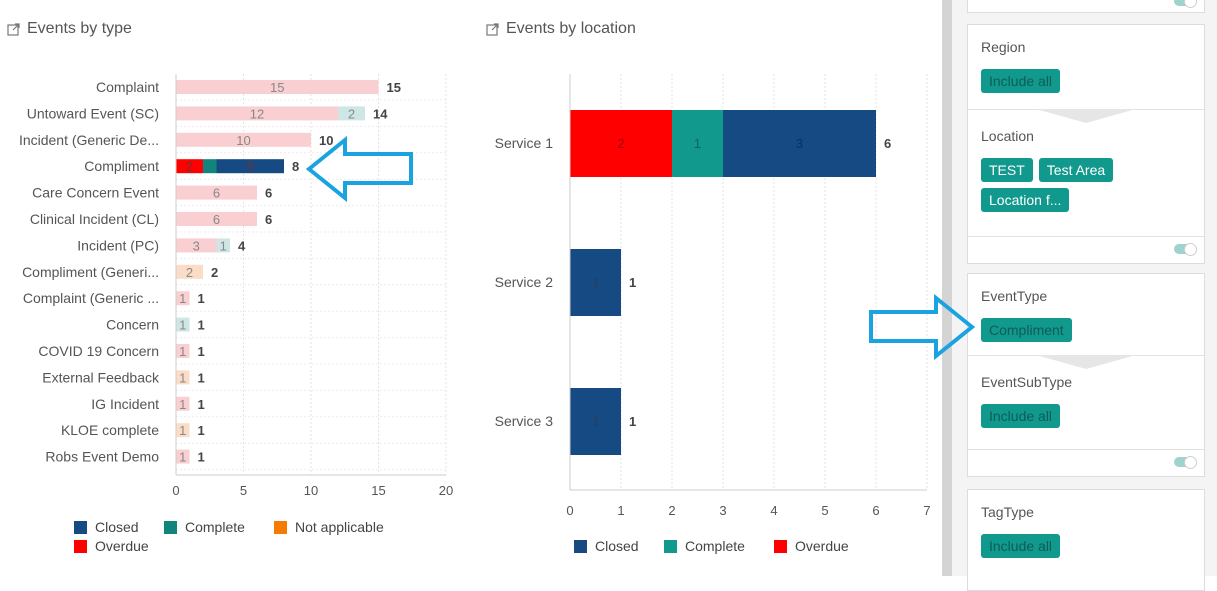 The width and height of the screenshot is (1217, 591). I want to click on eventsubtype-include-all-chip: Include all, so click(1021, 416).